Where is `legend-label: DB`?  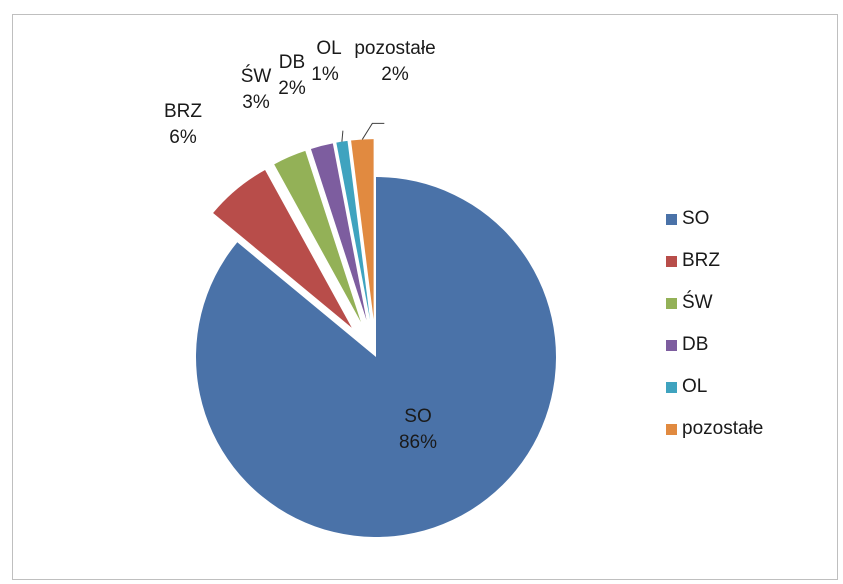
legend-label: DB is located at coordinates (695, 344).